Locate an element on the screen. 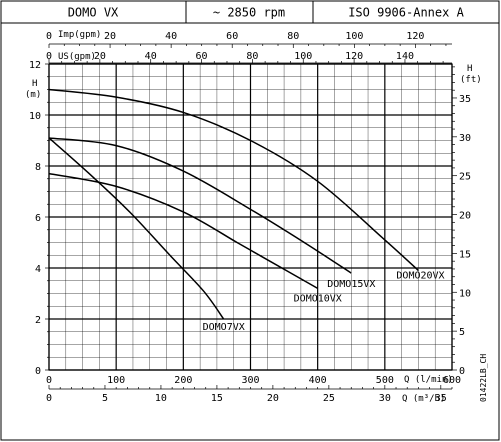 The width and height of the screenshot is (501, 442). y-left-tick-label: 6 is located at coordinates (38, 218).